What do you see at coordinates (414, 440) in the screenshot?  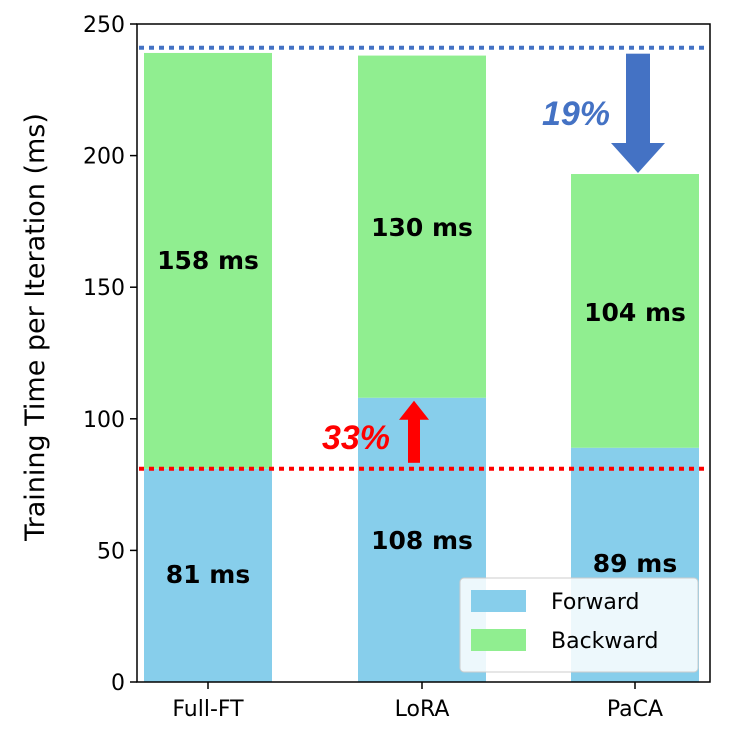 I see `arrow-shaft-up` at bounding box center [414, 440].